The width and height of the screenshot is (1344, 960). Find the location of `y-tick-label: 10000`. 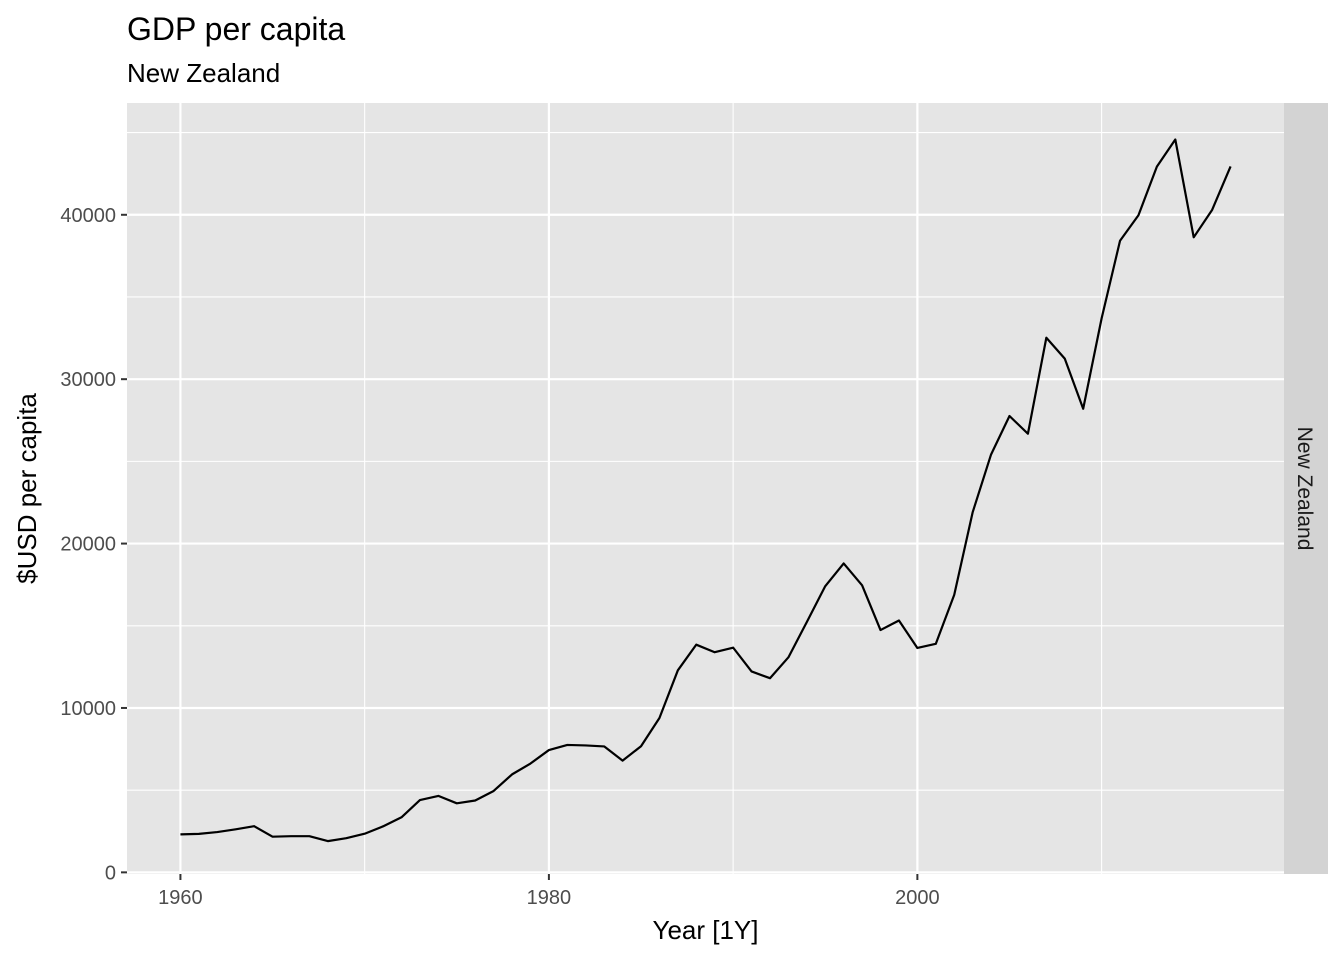

y-tick-label: 10000 is located at coordinates (88, 709).